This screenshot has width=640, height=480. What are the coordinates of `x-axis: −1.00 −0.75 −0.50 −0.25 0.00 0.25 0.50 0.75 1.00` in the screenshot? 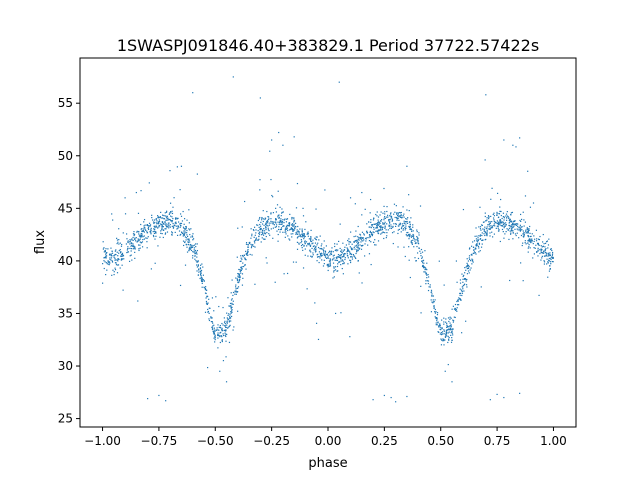 It's located at (325, 437).